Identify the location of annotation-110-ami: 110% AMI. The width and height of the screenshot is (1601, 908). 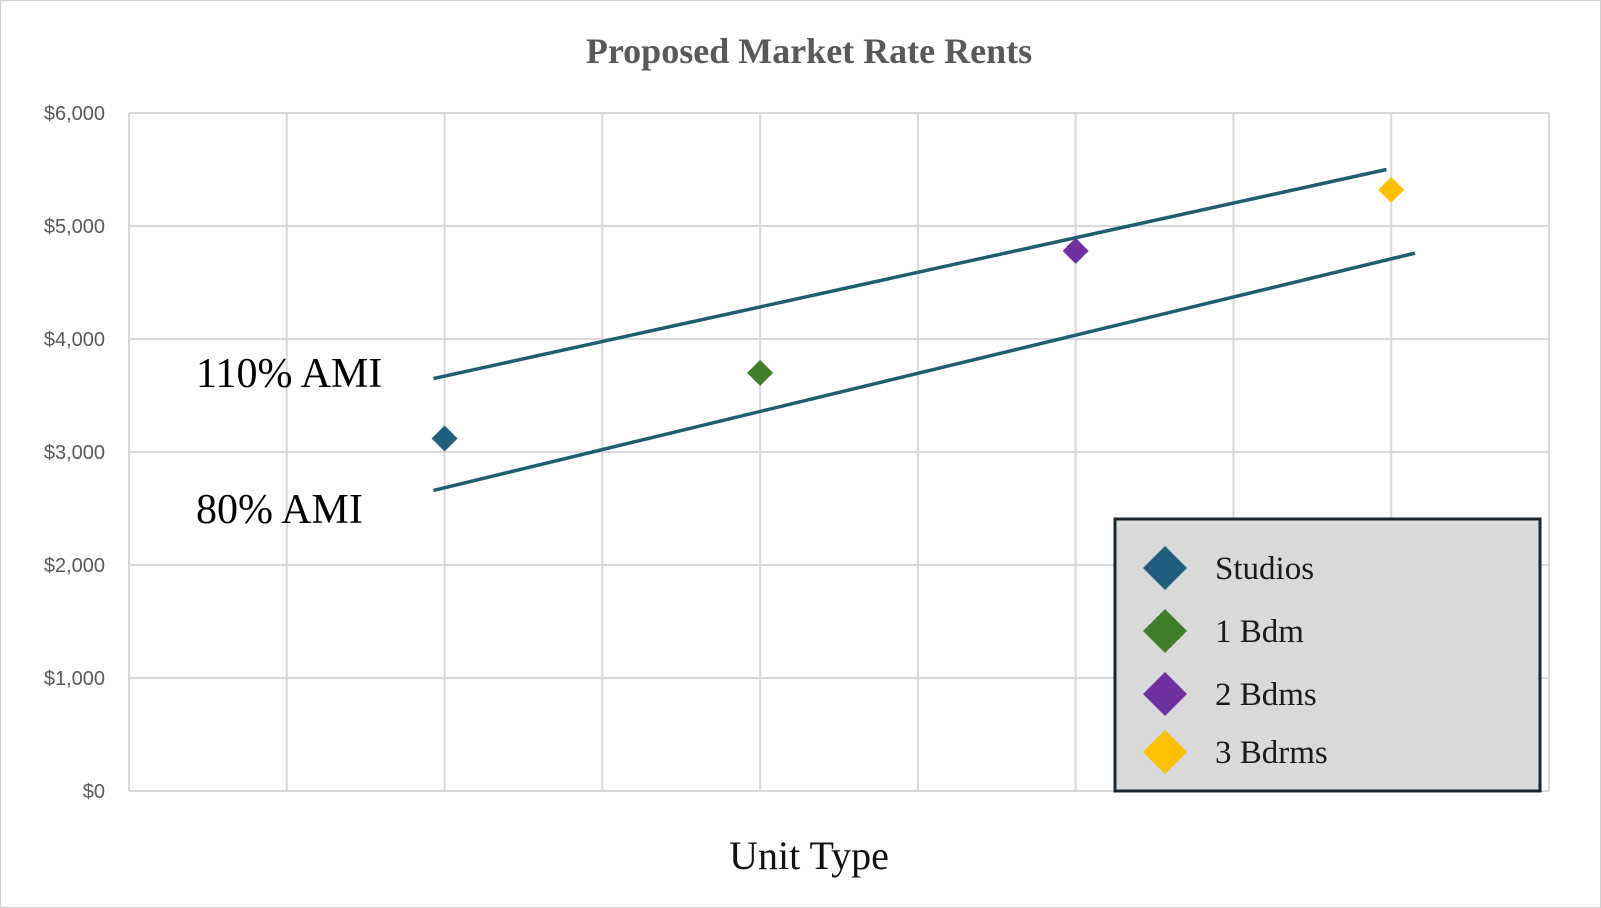
(289, 374).